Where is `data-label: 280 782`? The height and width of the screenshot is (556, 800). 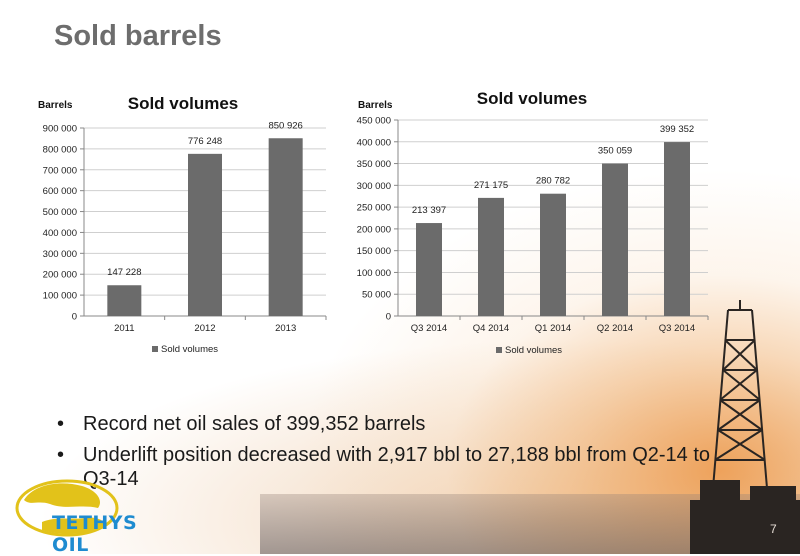 data-label: 280 782 is located at coordinates (553, 181).